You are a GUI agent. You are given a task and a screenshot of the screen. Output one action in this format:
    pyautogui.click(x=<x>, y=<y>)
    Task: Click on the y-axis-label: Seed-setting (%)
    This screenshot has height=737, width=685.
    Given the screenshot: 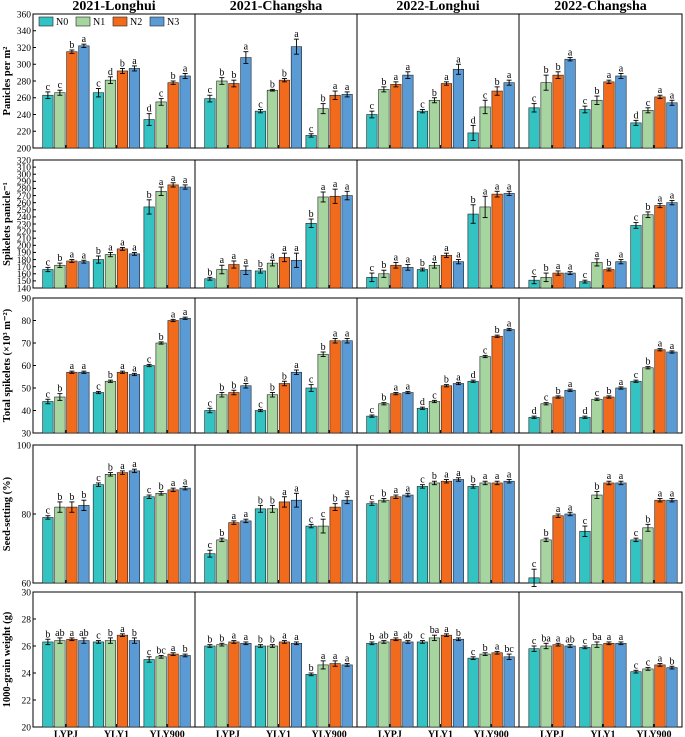 What is the action you would take?
    pyautogui.click(x=7, y=513)
    